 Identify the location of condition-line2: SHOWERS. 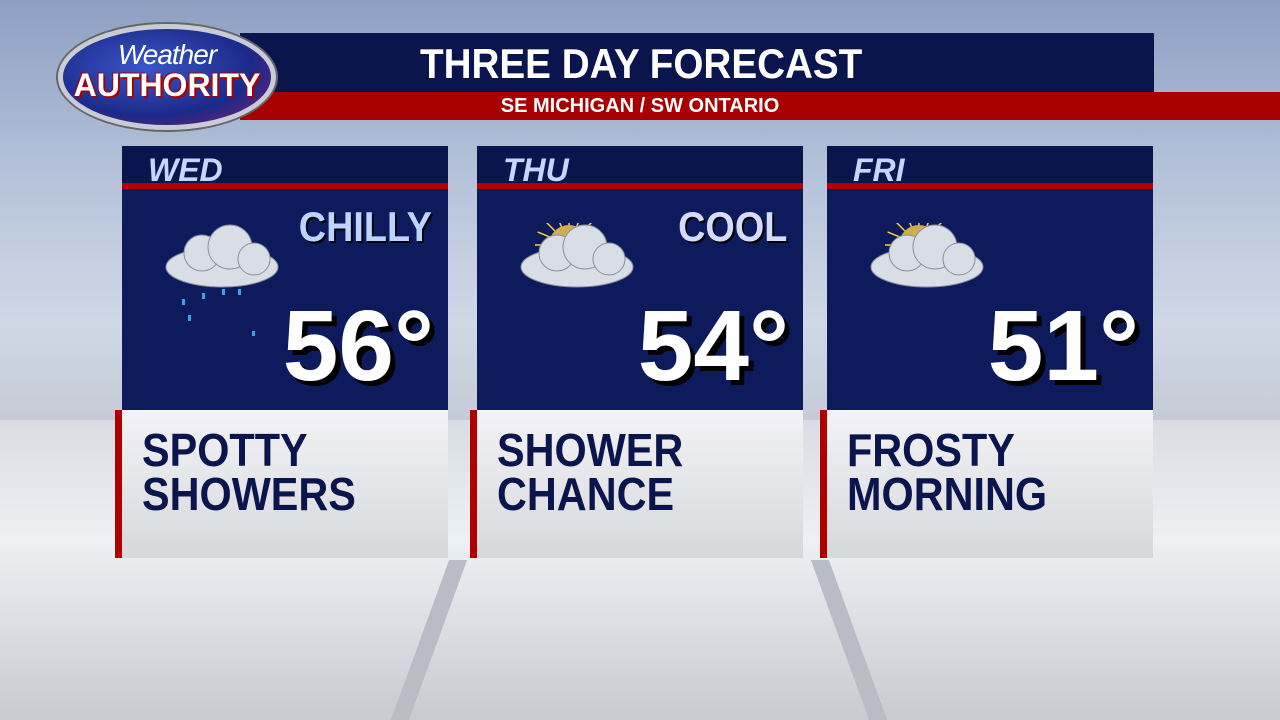
(249, 494).